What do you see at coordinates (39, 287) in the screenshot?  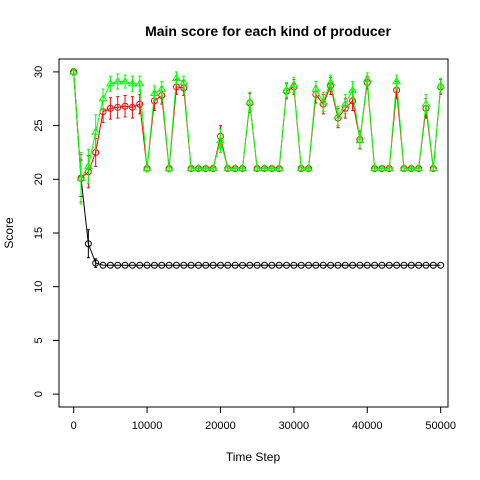 I see `y-tick-label: 10` at bounding box center [39, 287].